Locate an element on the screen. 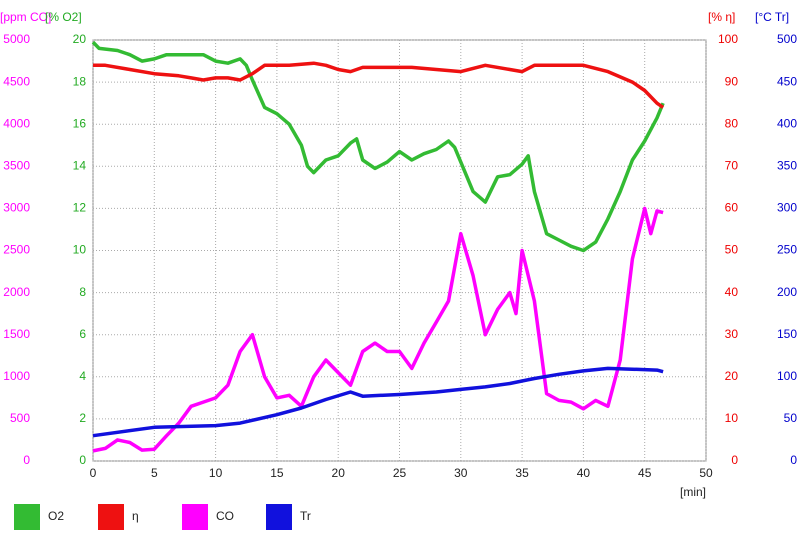 This screenshot has height=533, width=800. y-tick-label: 0 is located at coordinates (26, 460).